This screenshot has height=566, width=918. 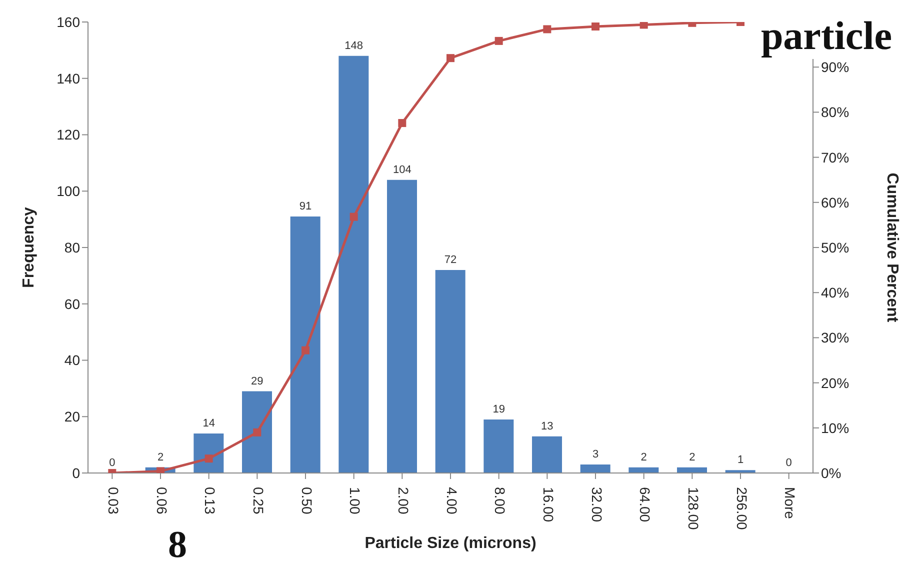 What do you see at coordinates (72, 360) in the screenshot?
I see `y-tick-label: 40` at bounding box center [72, 360].